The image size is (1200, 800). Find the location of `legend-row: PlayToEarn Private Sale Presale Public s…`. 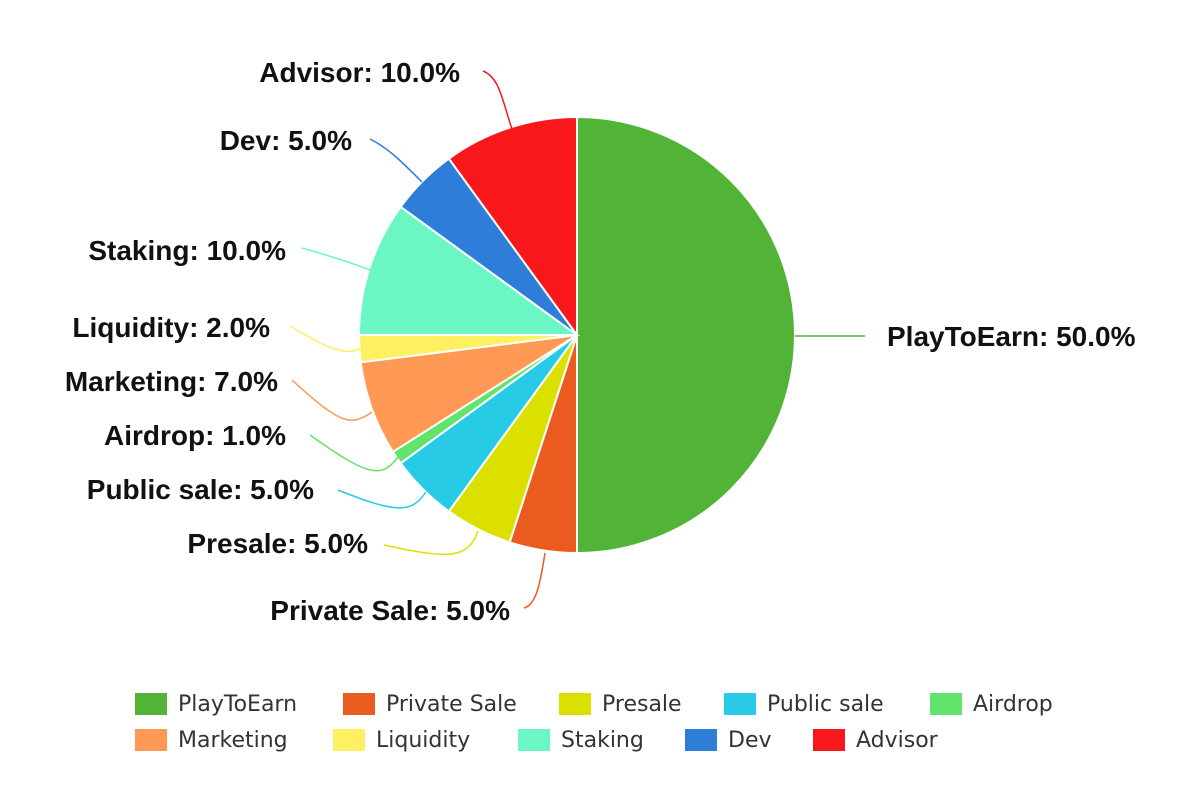

legend-row: PlayToEarn Private Sale Presale Public s… is located at coordinates (635, 704).